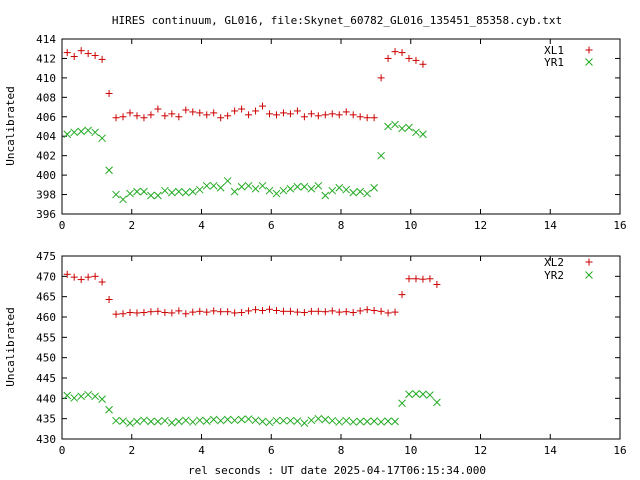  Describe the element at coordinates (201, 225) in the screenshot. I see `x-tick-label: 4` at that location.